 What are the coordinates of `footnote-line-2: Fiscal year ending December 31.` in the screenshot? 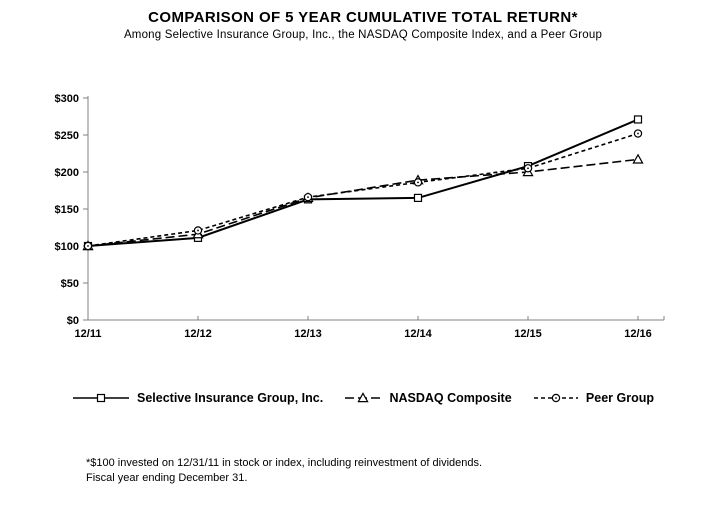 It's located at (167, 478).